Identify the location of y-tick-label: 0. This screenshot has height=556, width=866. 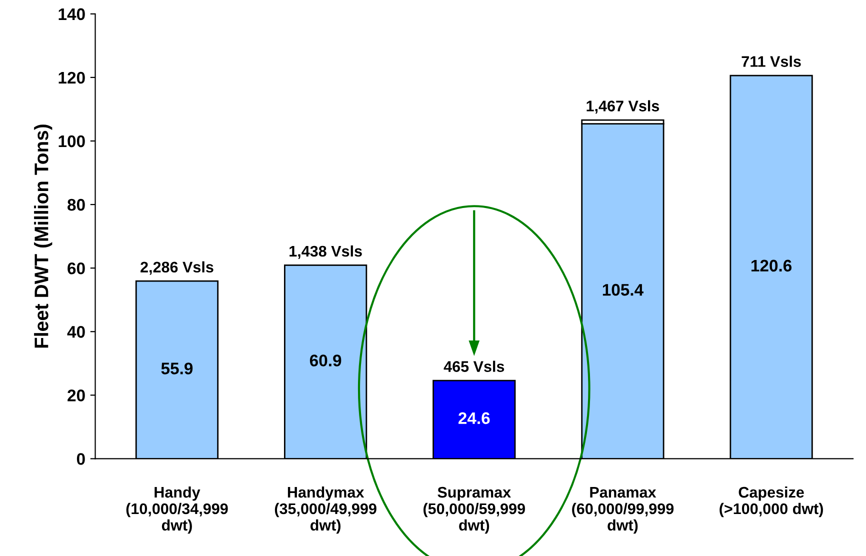
(80, 459).